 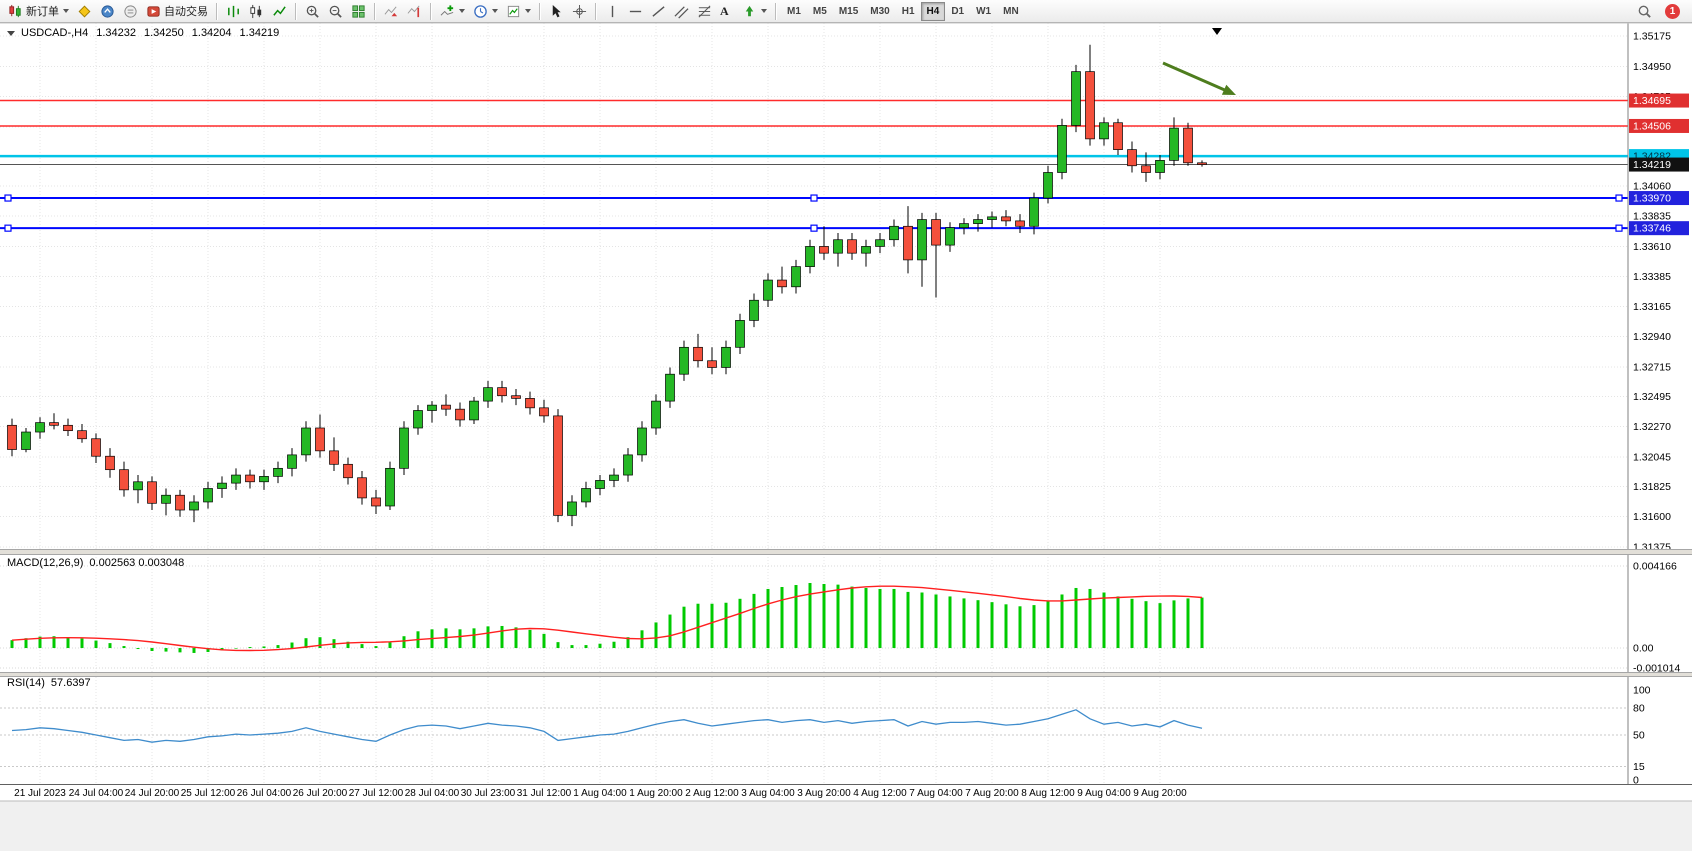 I want to click on svg-text: 1.34060, so click(x=1652, y=186).